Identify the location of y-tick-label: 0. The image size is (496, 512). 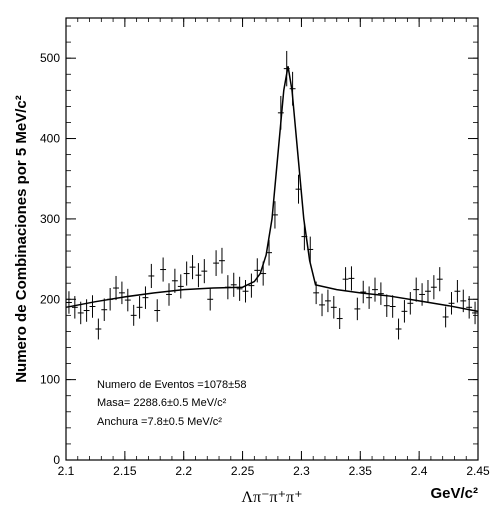
(56, 460).